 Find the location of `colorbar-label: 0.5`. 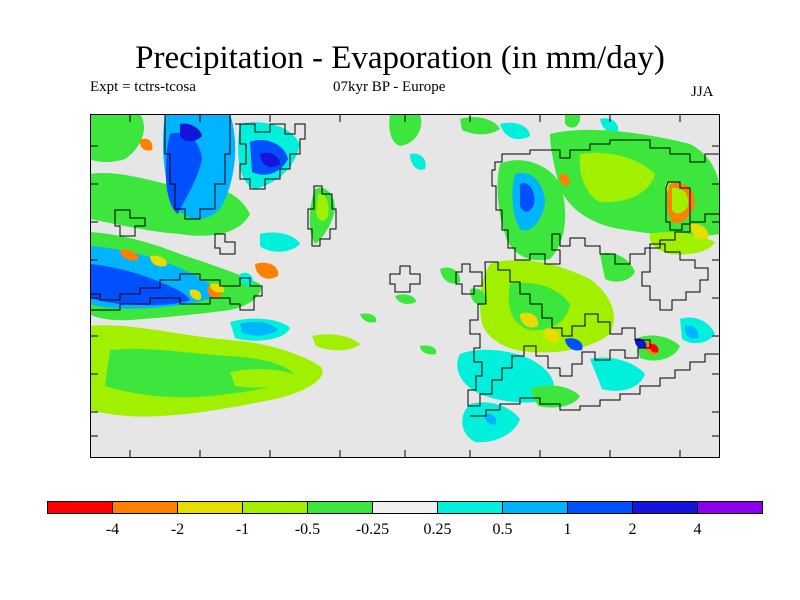

colorbar-label: 0.5 is located at coordinates (503, 529).